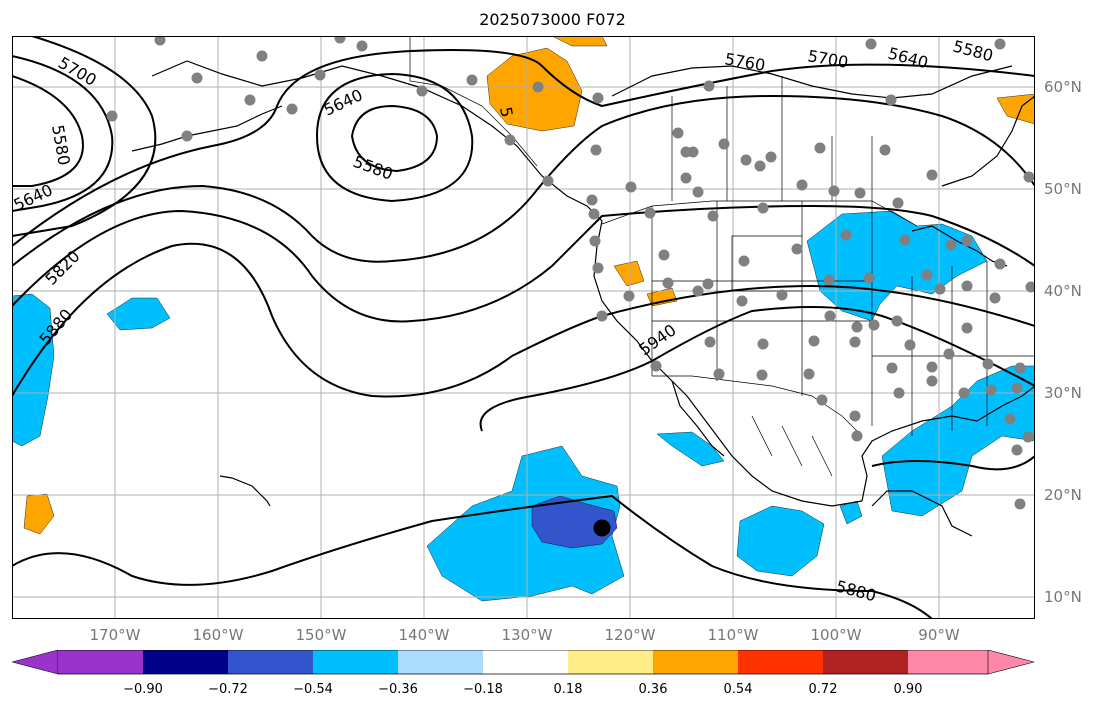 The image size is (1105, 712). I want to click on pos-area-top, so click(579, 41).